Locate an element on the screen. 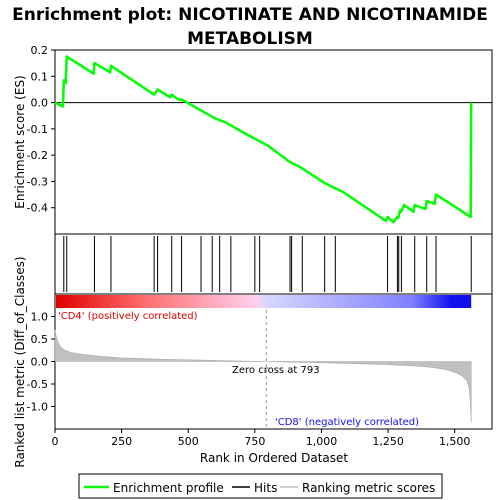 This screenshot has height=500, width=500. es-y-tick-label: -0.2 is located at coordinates (37, 155).